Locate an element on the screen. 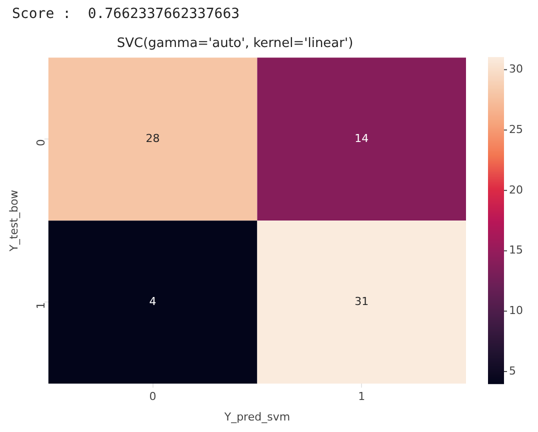  data-label: 28 is located at coordinates (153, 138).